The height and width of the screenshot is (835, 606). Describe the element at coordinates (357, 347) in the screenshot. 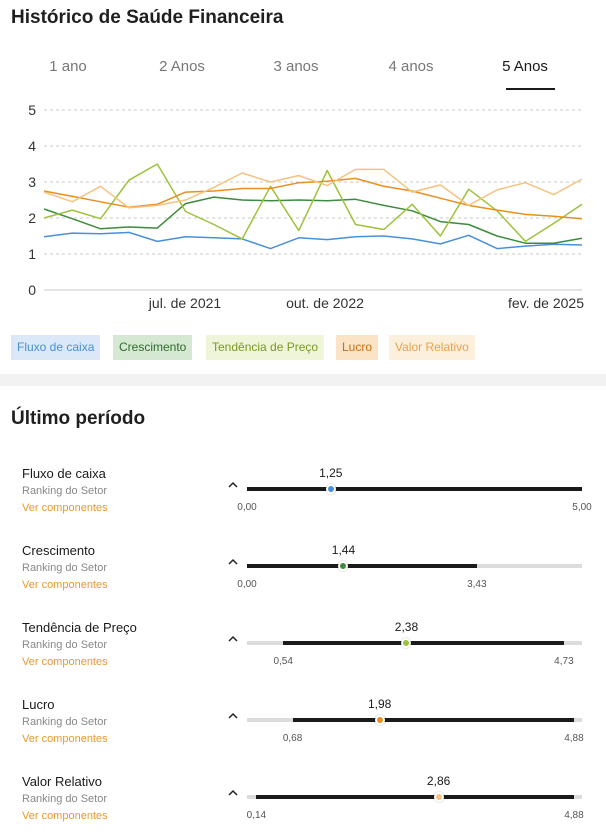

I see `legend-item-profit: Lucro` at that location.